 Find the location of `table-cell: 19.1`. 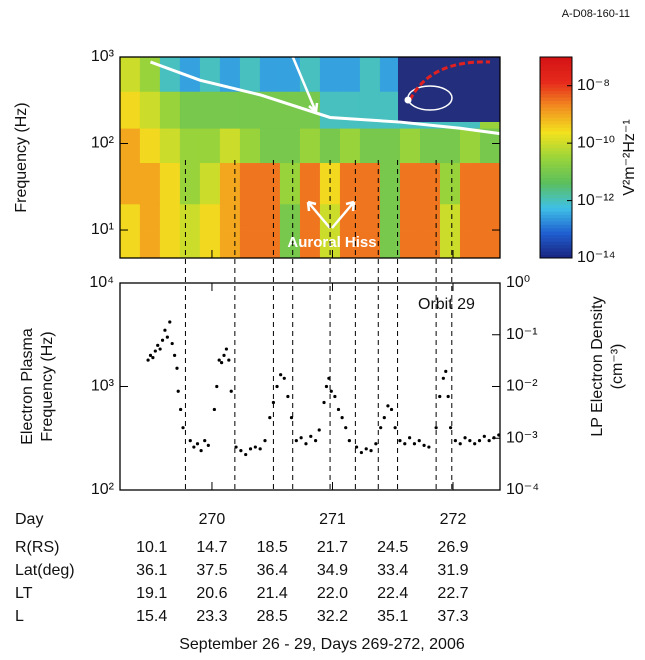

table-cell: 19.1 is located at coordinates (151, 593).